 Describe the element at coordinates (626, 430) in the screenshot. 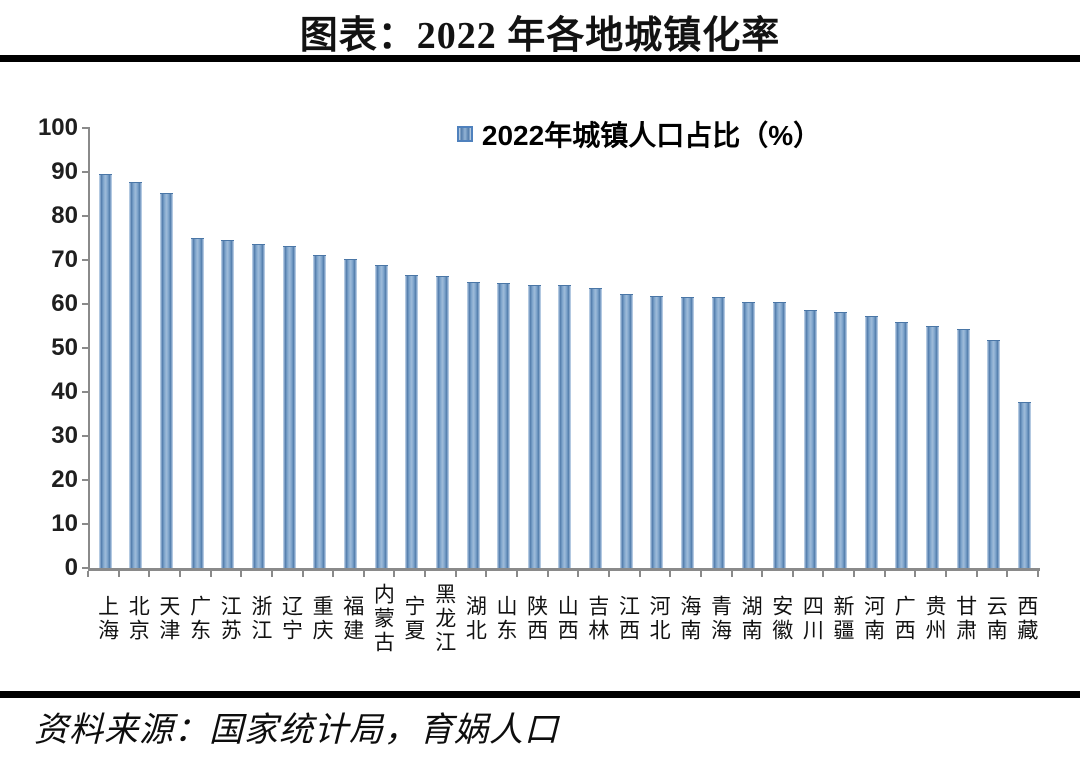

I see `bar-江西` at that location.